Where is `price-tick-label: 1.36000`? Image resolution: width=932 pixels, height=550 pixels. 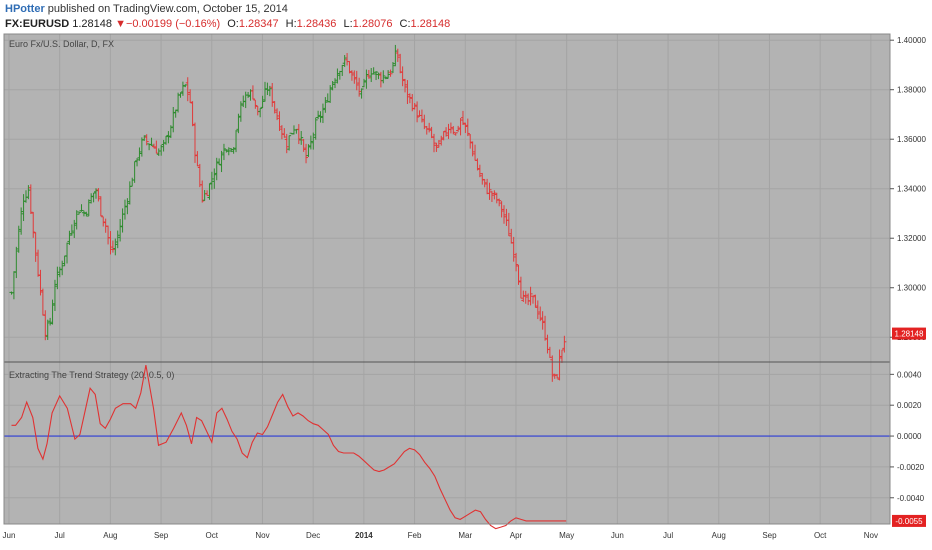 price-tick-label: 1.36000 is located at coordinates (911, 139).